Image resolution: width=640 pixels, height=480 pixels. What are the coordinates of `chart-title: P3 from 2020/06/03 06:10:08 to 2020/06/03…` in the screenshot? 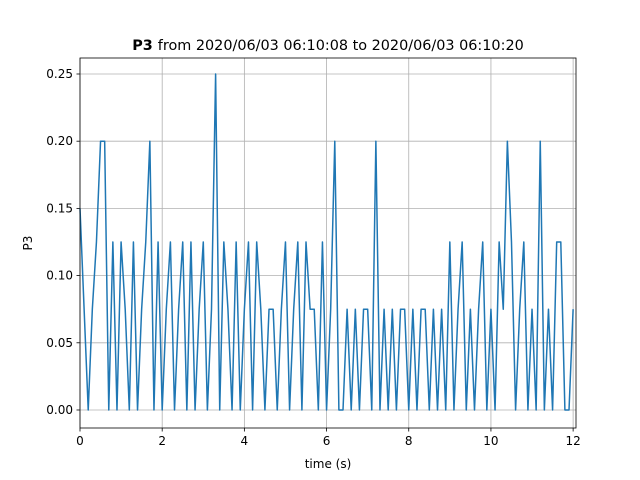 It's located at (328, 46).